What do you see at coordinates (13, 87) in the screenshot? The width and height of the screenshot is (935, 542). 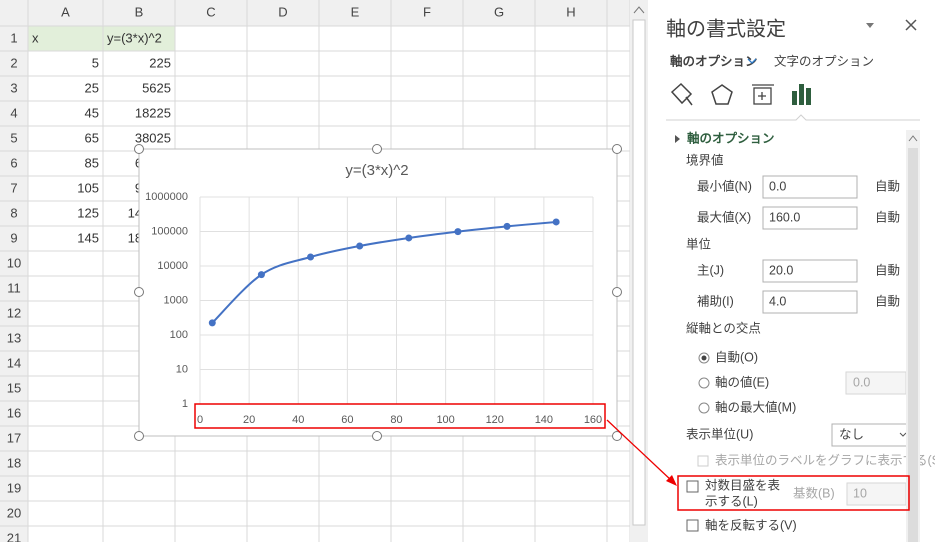 I see `row-header: 3` at bounding box center [13, 87].